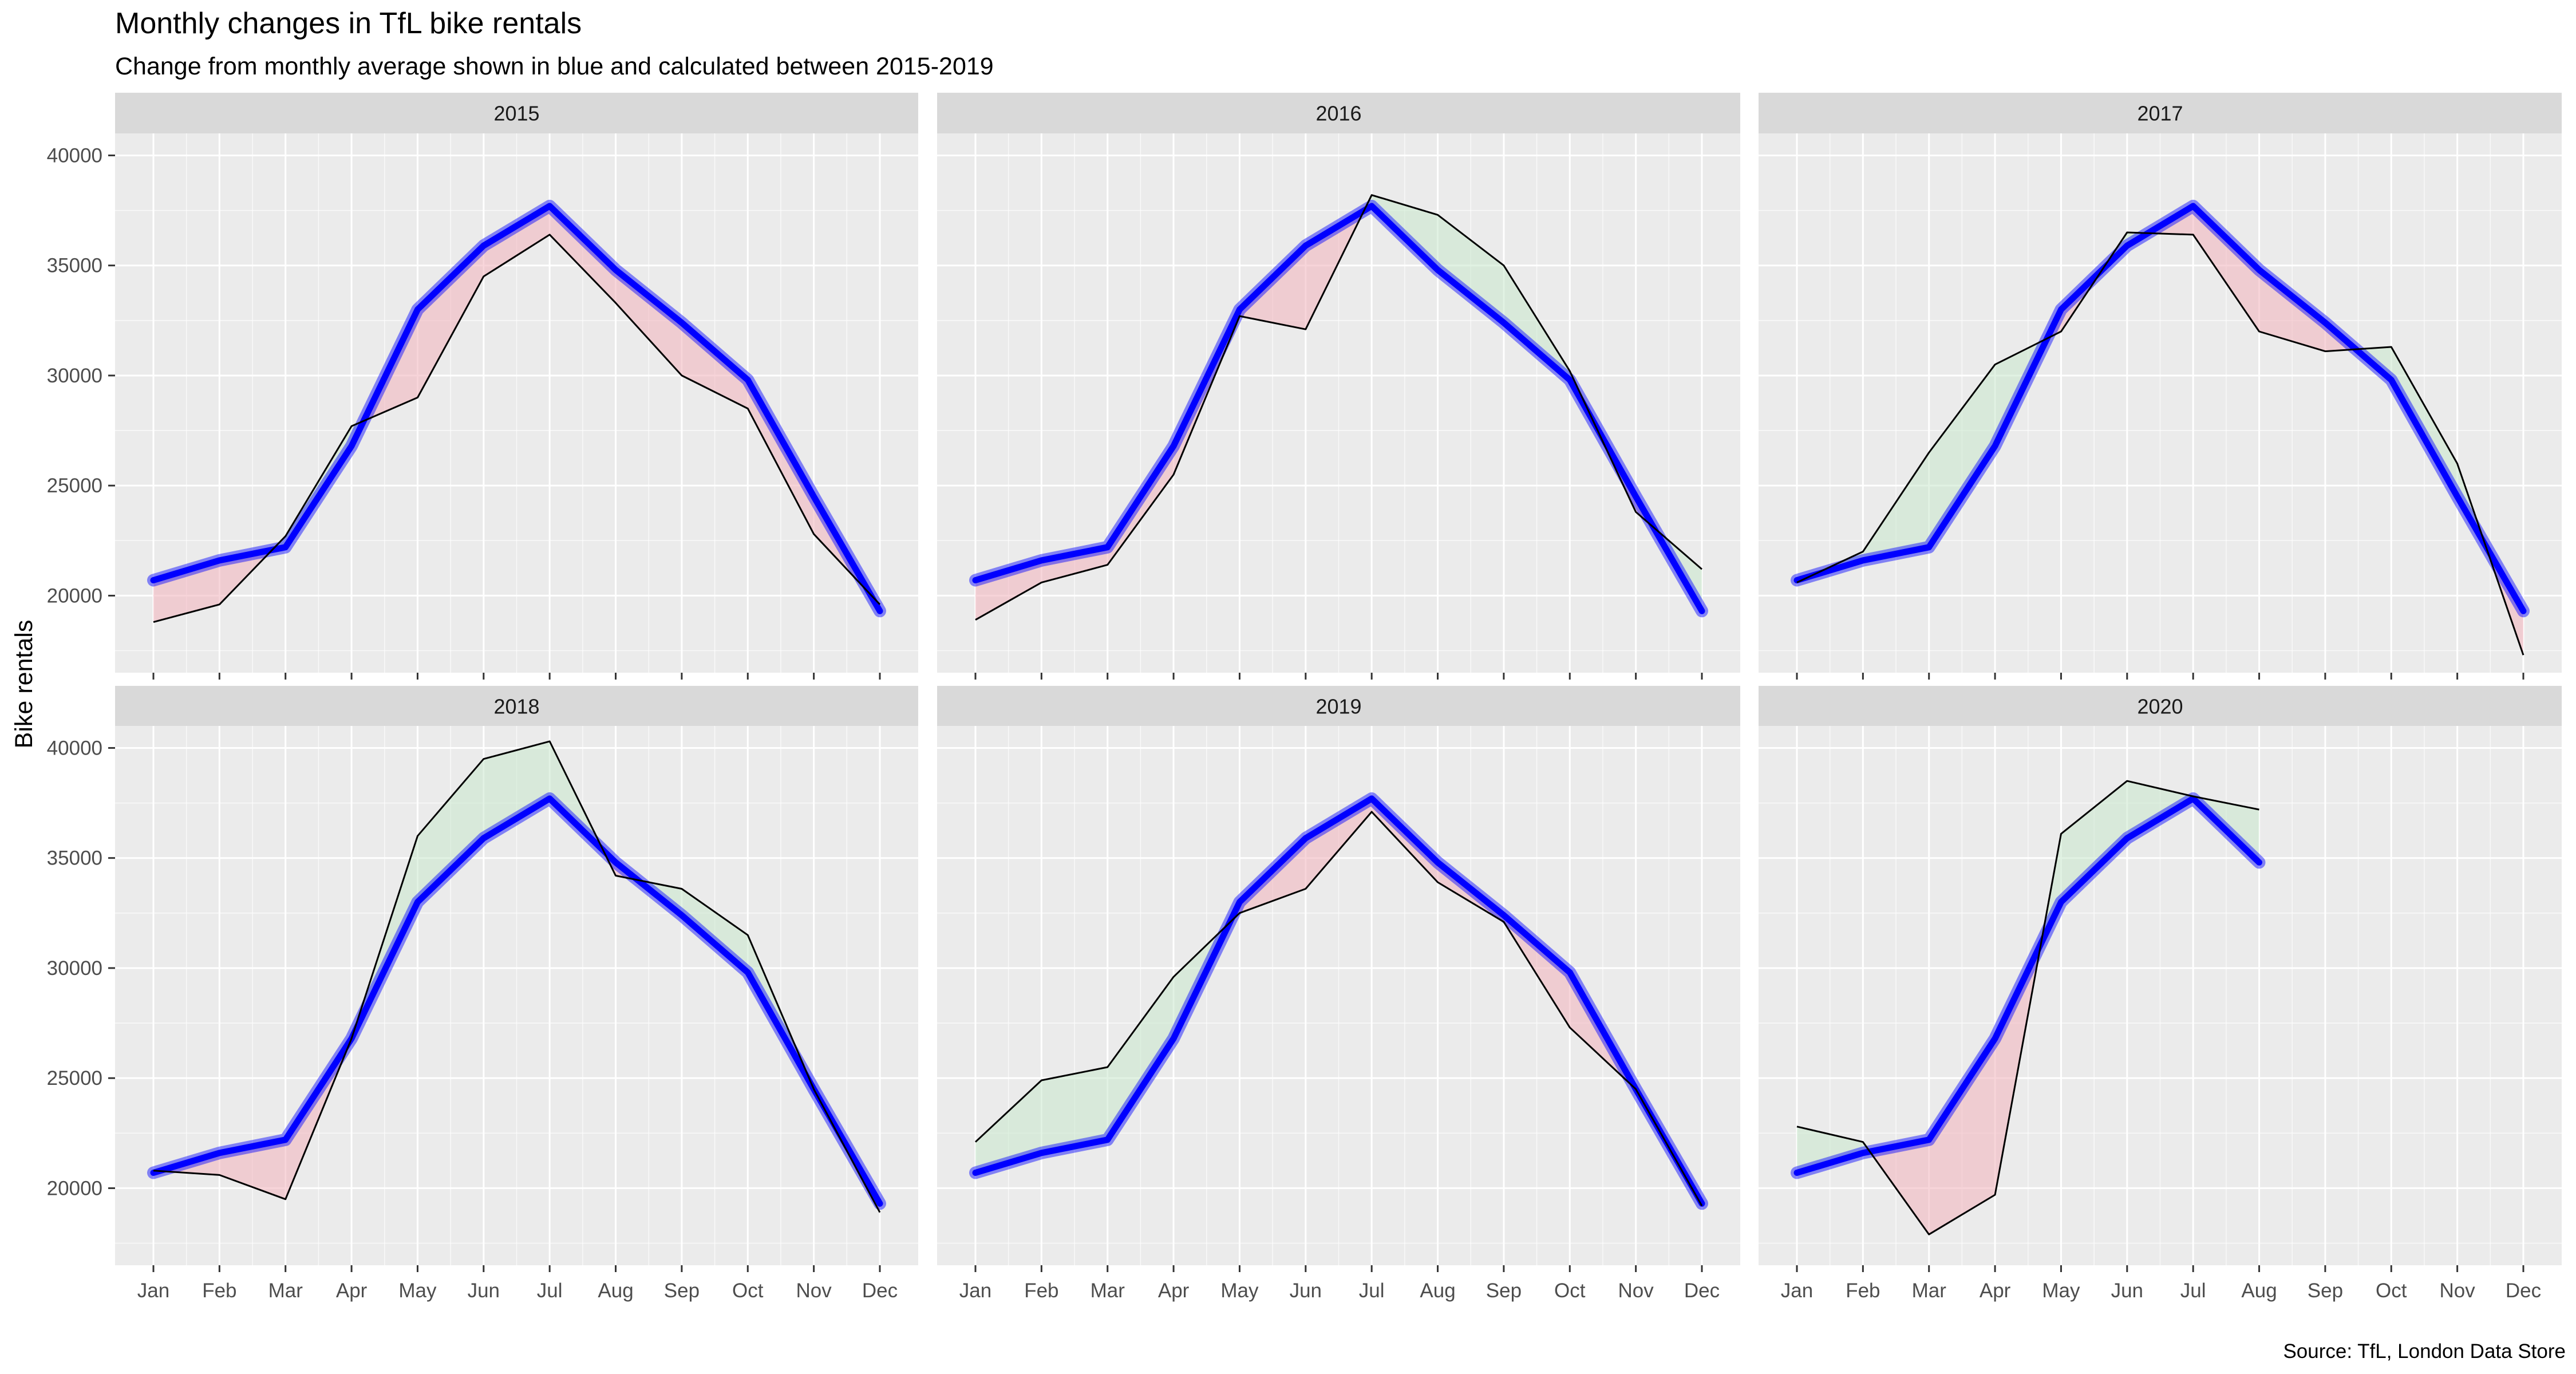  I want to click on facet-strip-label: 2015, so click(516, 114).